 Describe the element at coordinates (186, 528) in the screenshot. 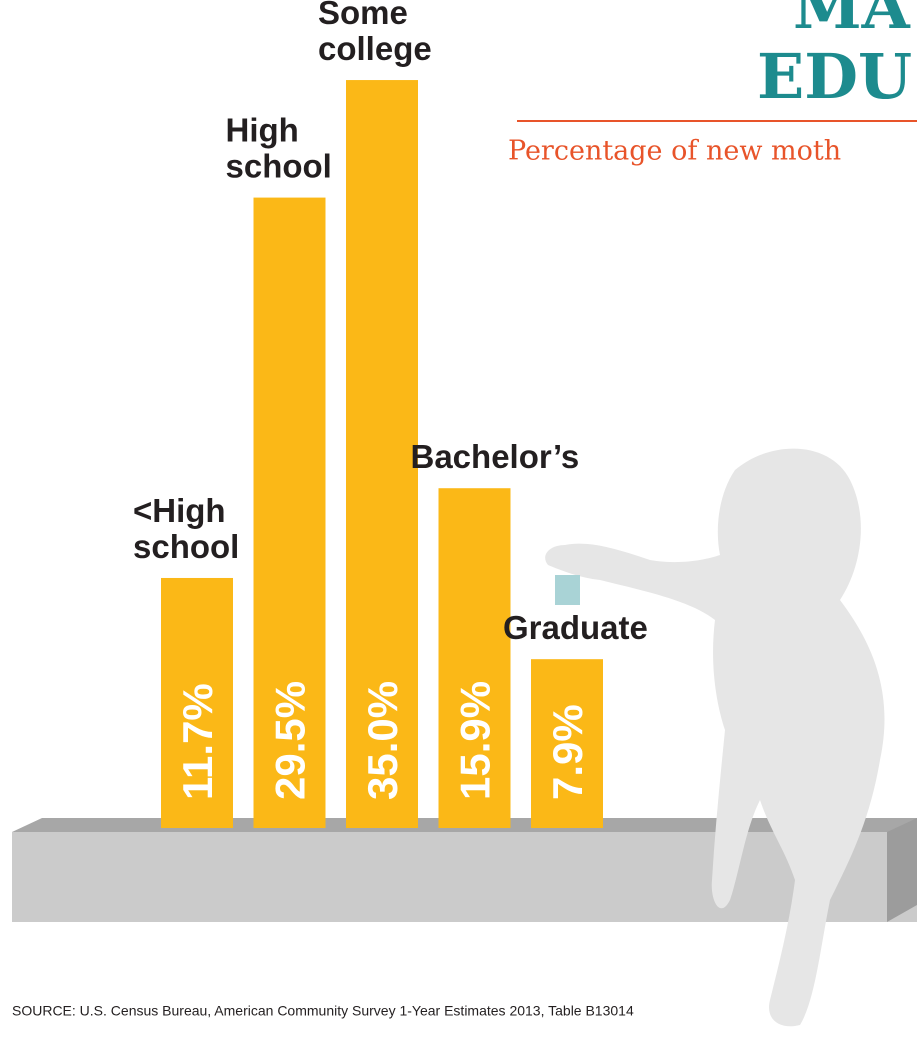

I see `category-label: <High school` at that location.